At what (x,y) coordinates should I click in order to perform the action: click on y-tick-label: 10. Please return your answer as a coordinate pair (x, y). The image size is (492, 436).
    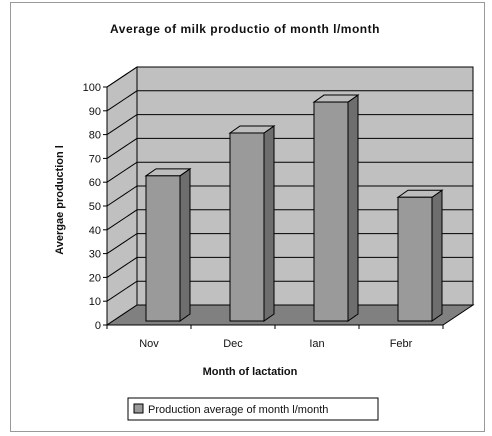
    Looking at the image, I should click on (95, 302).